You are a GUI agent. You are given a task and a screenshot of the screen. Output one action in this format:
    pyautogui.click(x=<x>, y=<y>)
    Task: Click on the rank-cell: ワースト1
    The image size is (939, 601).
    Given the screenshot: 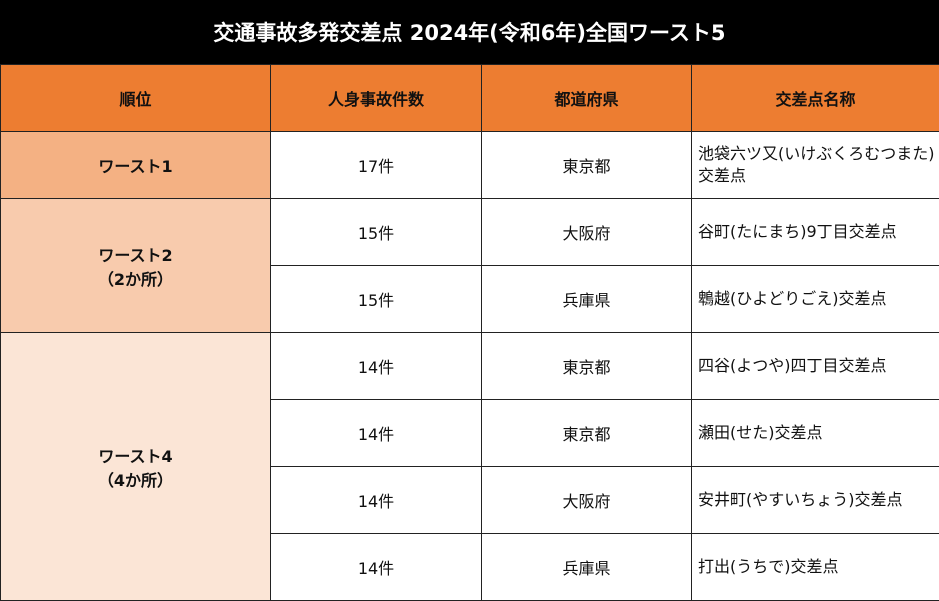 What is the action you would take?
    pyautogui.click(x=135, y=165)
    